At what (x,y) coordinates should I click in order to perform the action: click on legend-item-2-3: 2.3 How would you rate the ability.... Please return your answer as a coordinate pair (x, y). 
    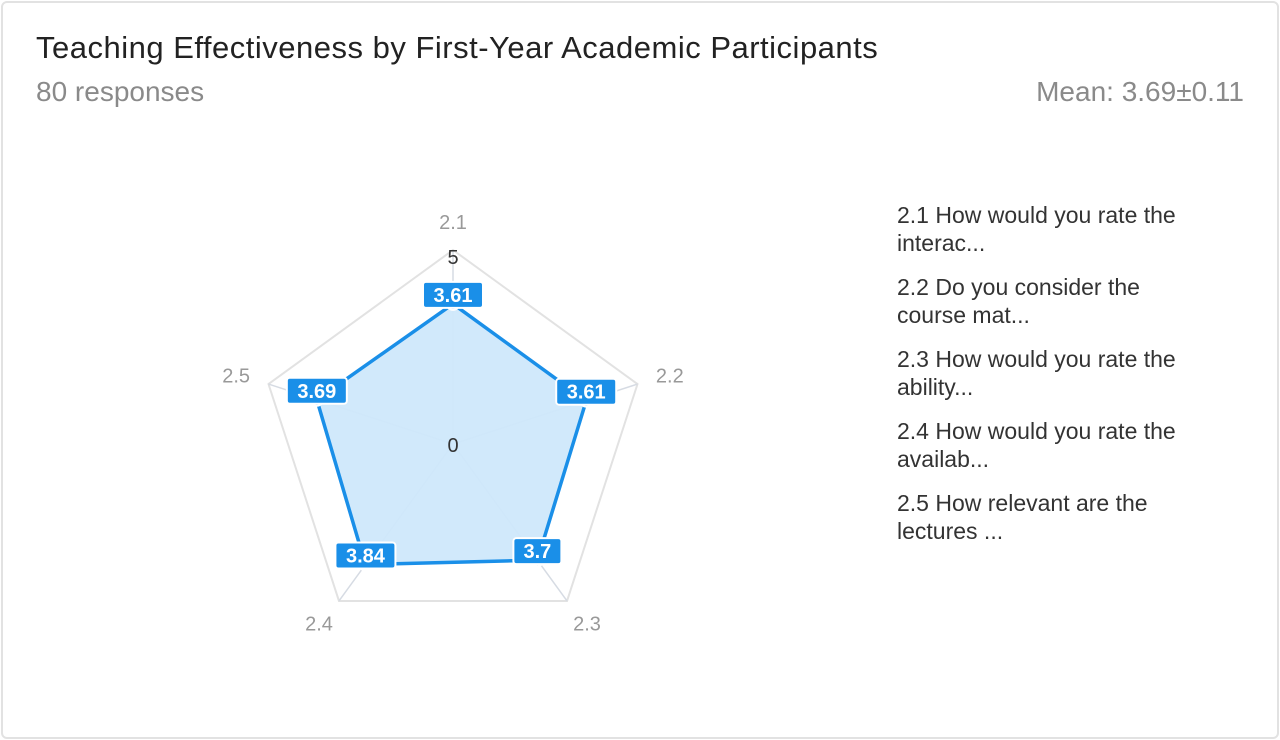
    Looking at the image, I should click on (1036, 373).